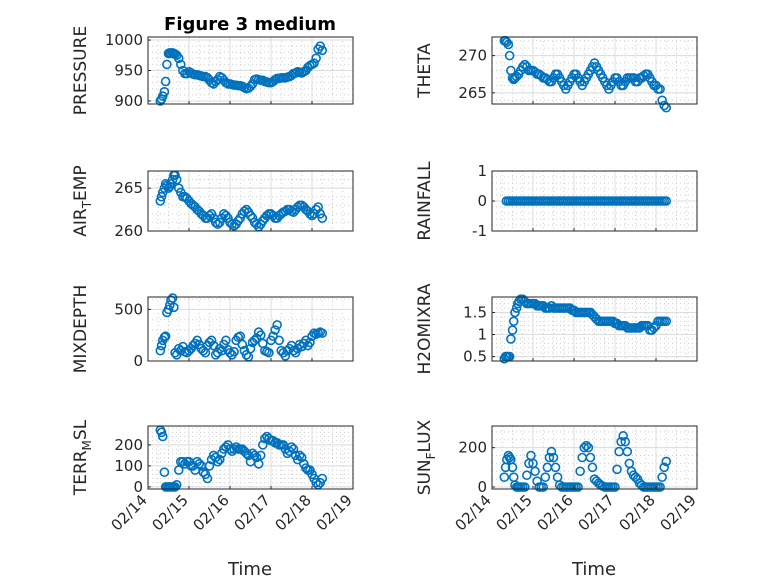 This screenshot has height=583, width=778. Describe the element at coordinates (479, 231) in the screenshot. I see `y-tick-label: -1` at that location.